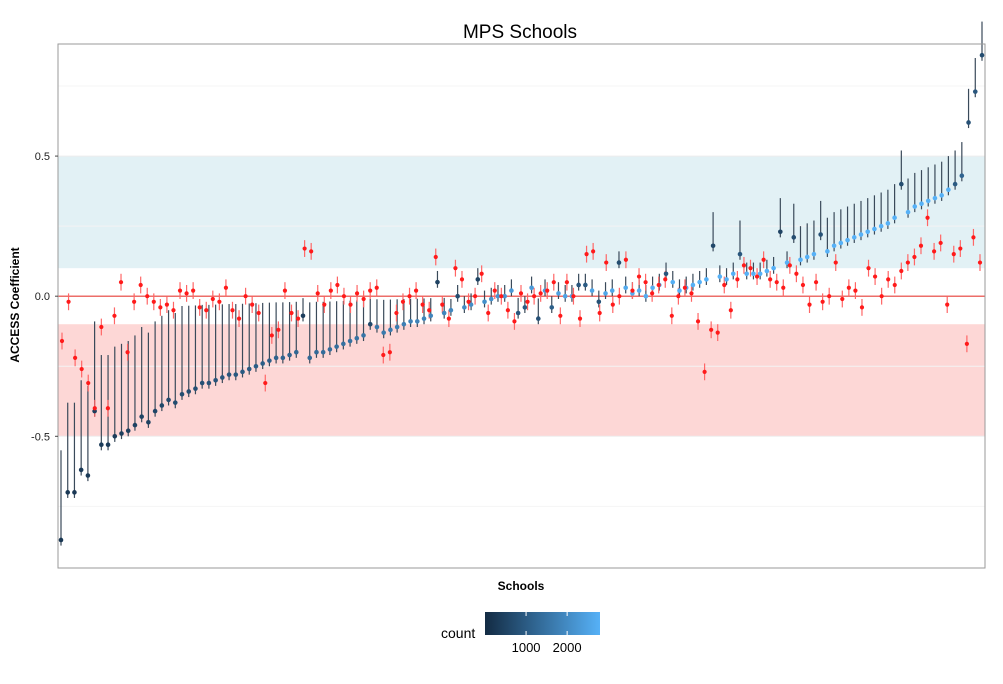  Describe the element at coordinates (42, 157) in the screenshot. I see `y-tick-label: 0.5` at that location.